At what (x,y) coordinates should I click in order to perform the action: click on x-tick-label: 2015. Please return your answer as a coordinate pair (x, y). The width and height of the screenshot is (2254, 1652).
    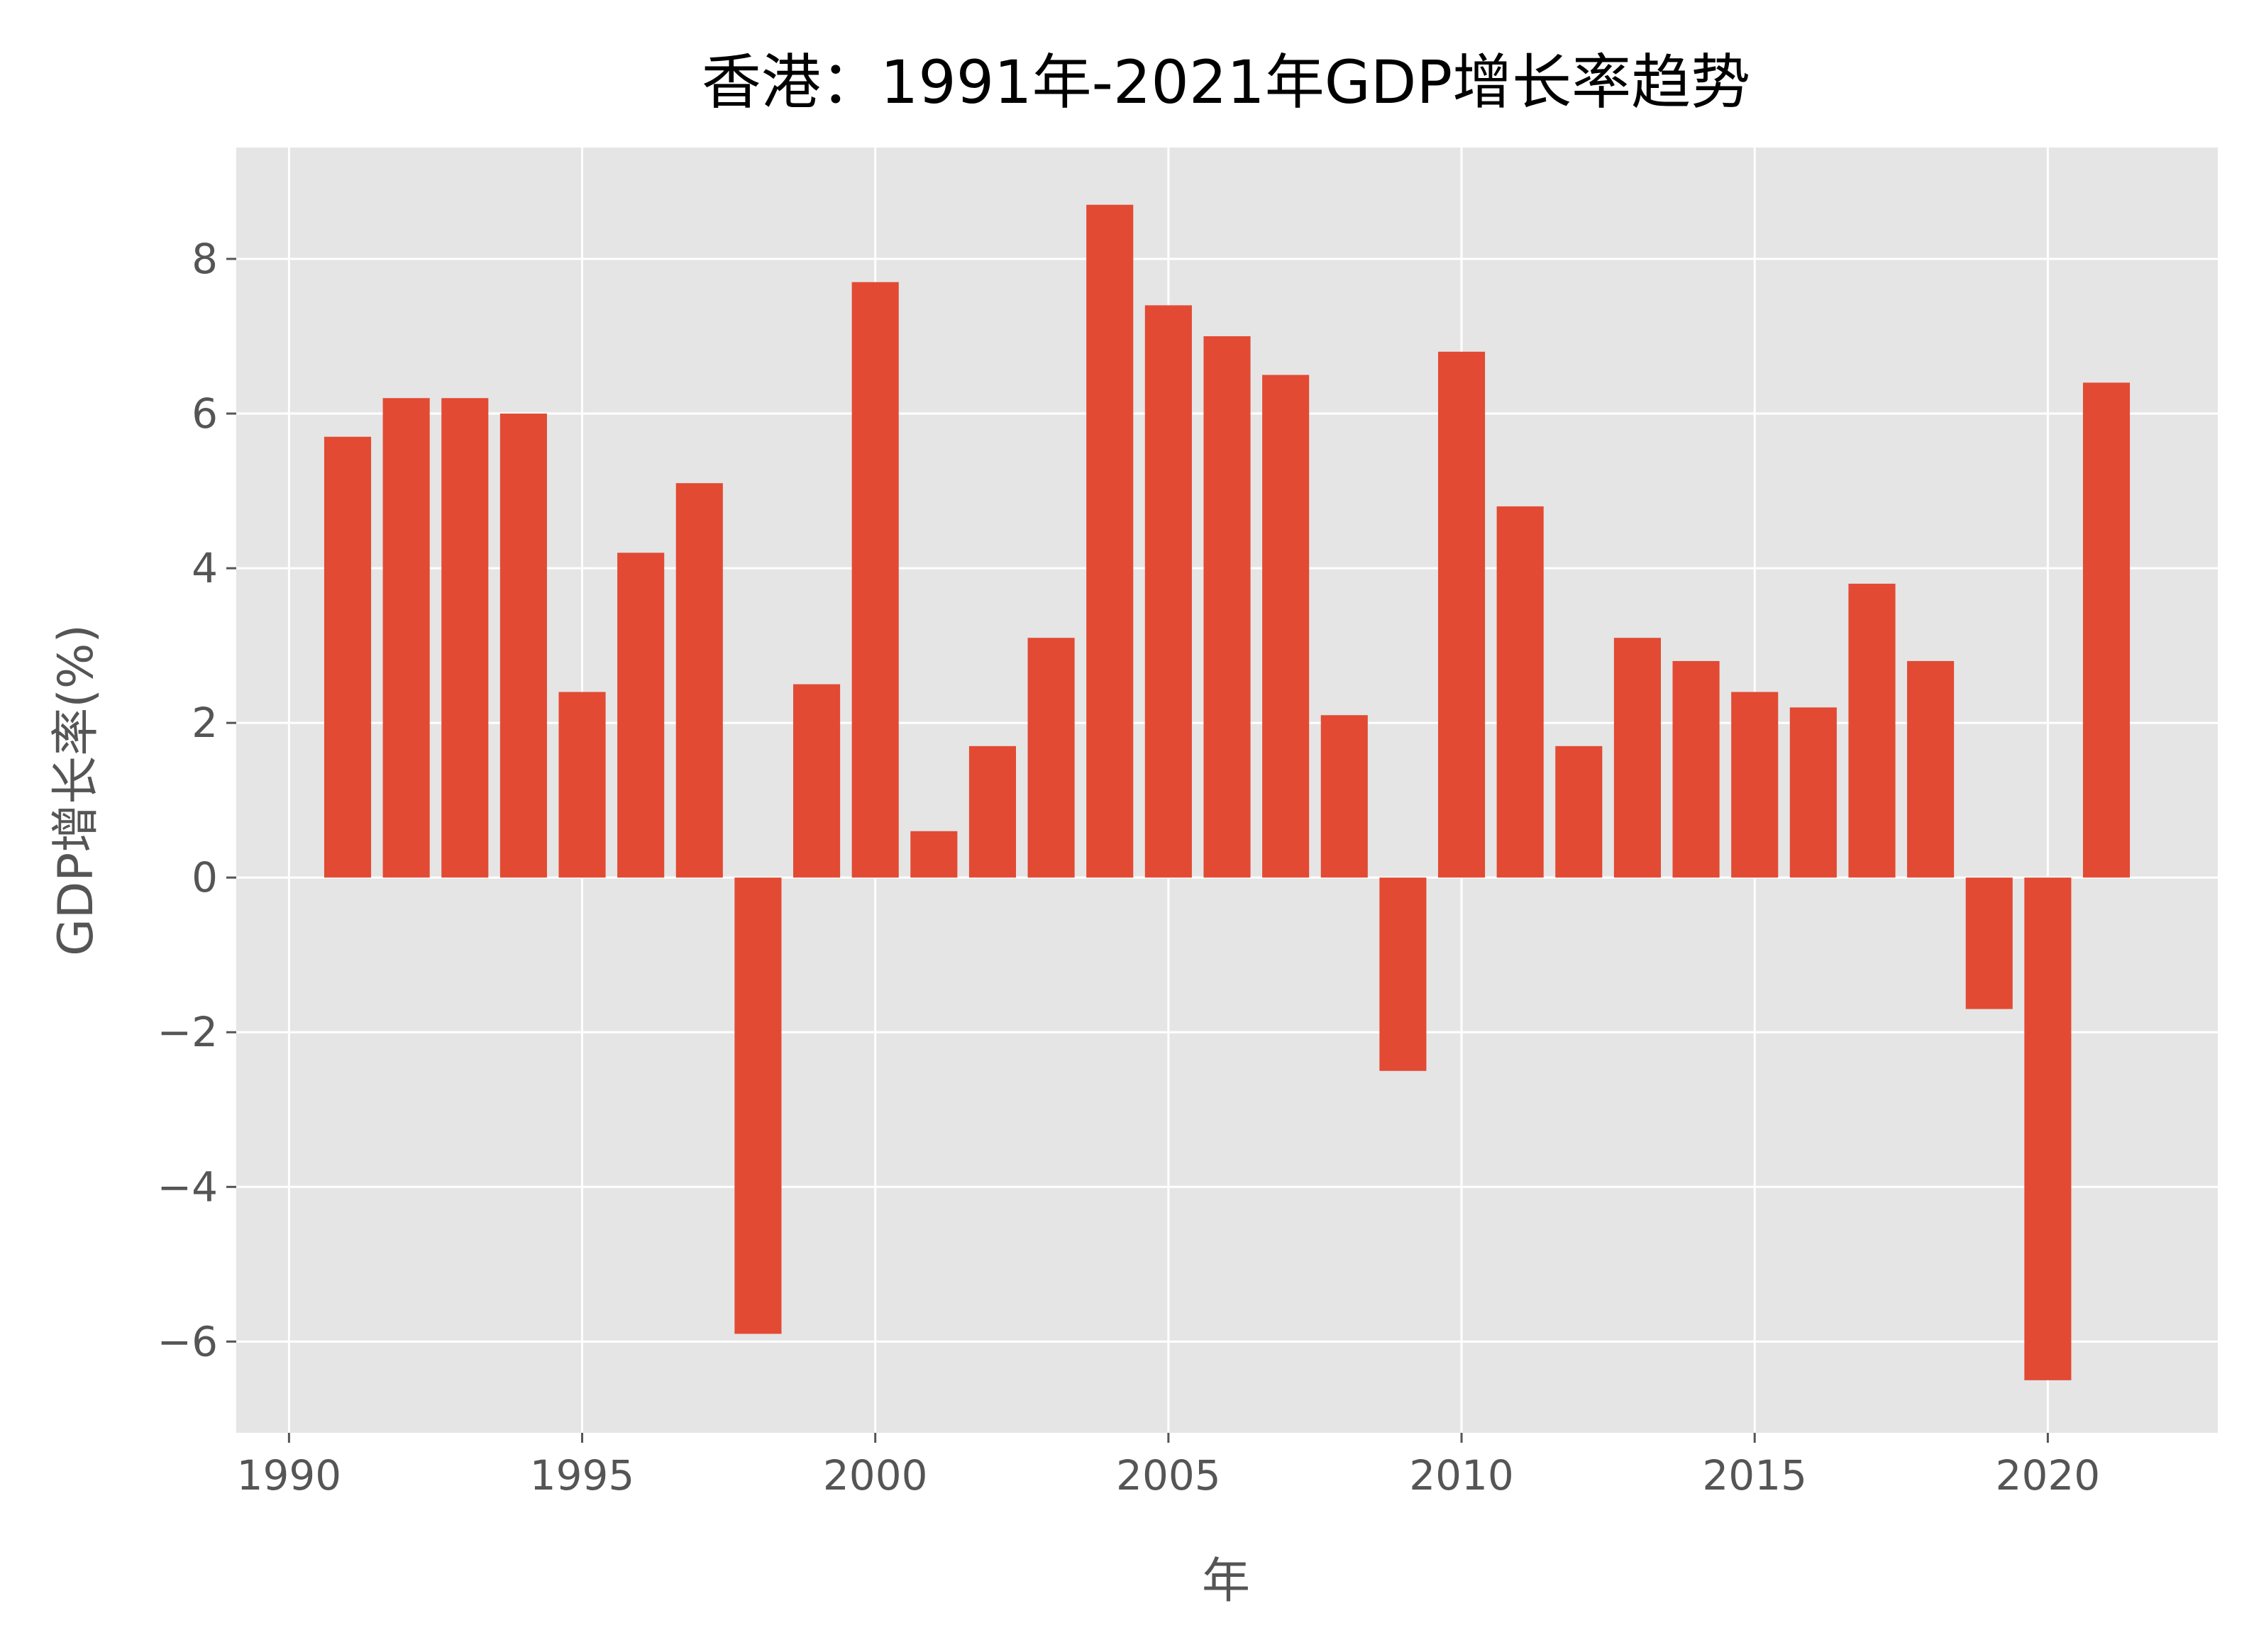
    Looking at the image, I should click on (1755, 1475).